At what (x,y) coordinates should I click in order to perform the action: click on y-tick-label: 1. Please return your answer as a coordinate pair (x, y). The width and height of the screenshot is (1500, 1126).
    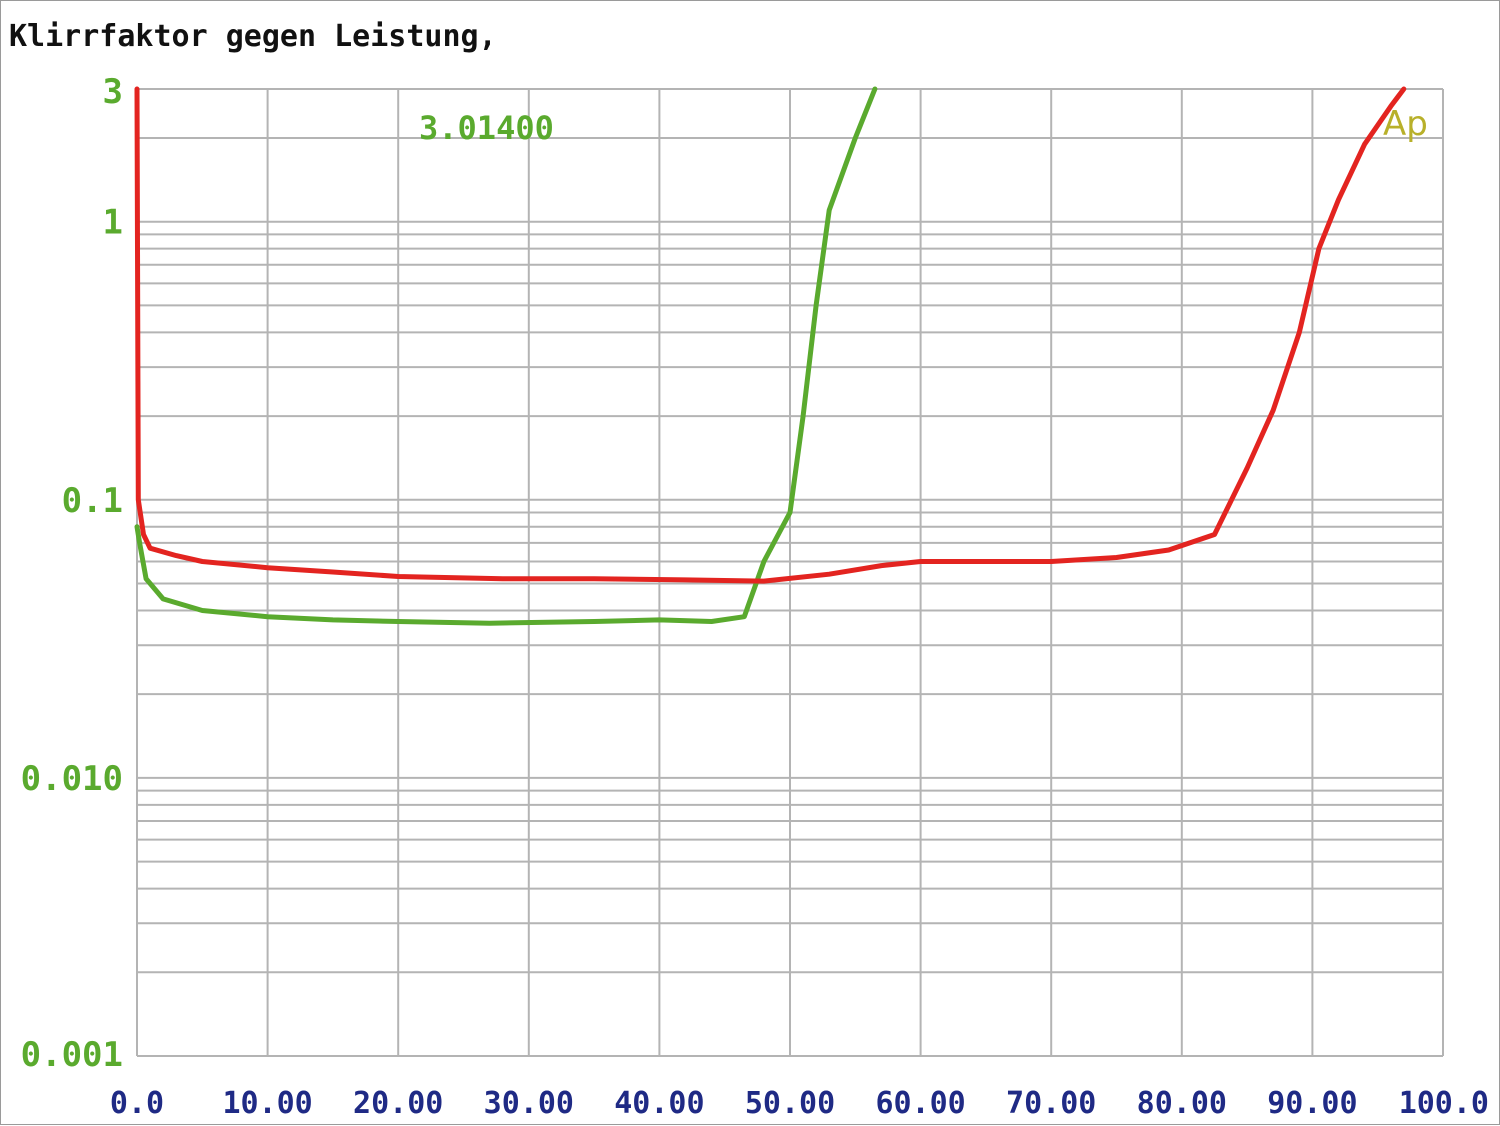
    Looking at the image, I should click on (113, 223).